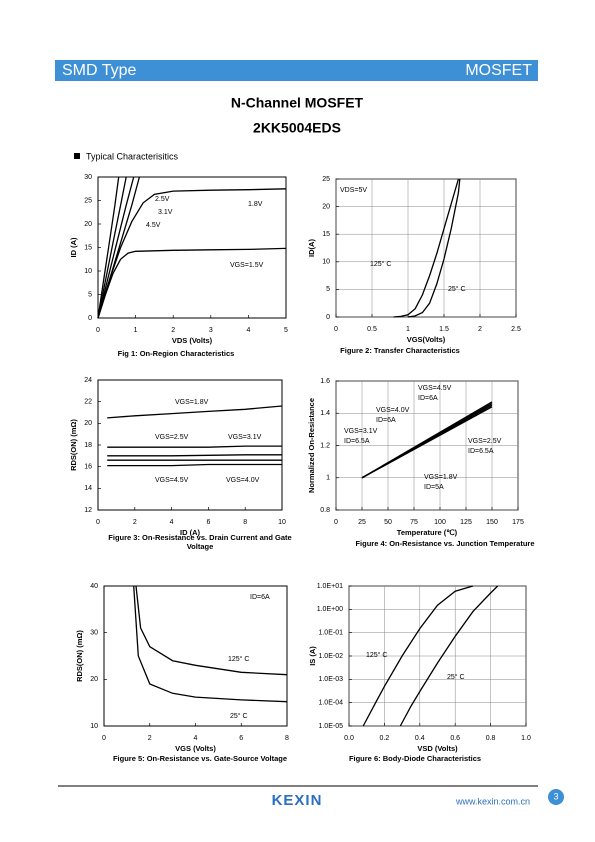  I want to click on y-tick-label: 14, so click(88, 488).